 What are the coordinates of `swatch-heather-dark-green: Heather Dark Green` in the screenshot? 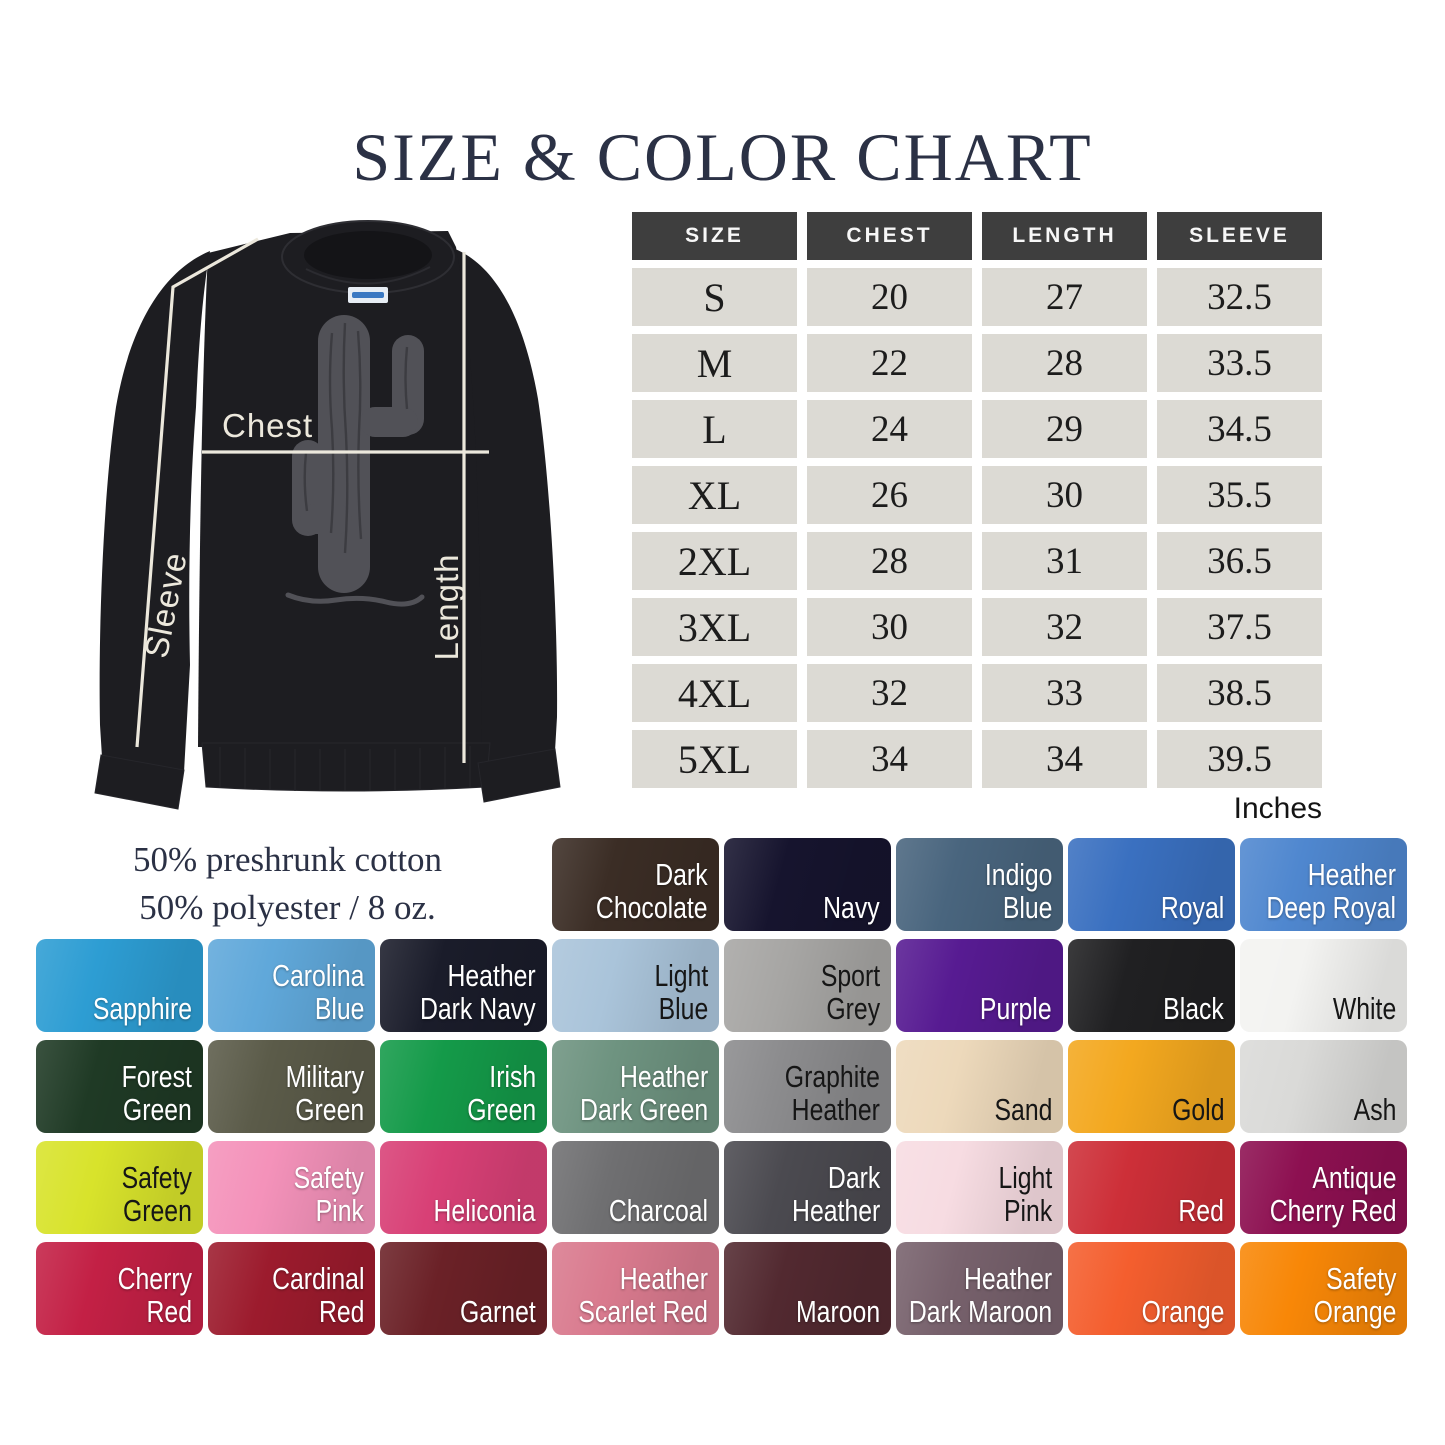 It's located at (635, 1086).